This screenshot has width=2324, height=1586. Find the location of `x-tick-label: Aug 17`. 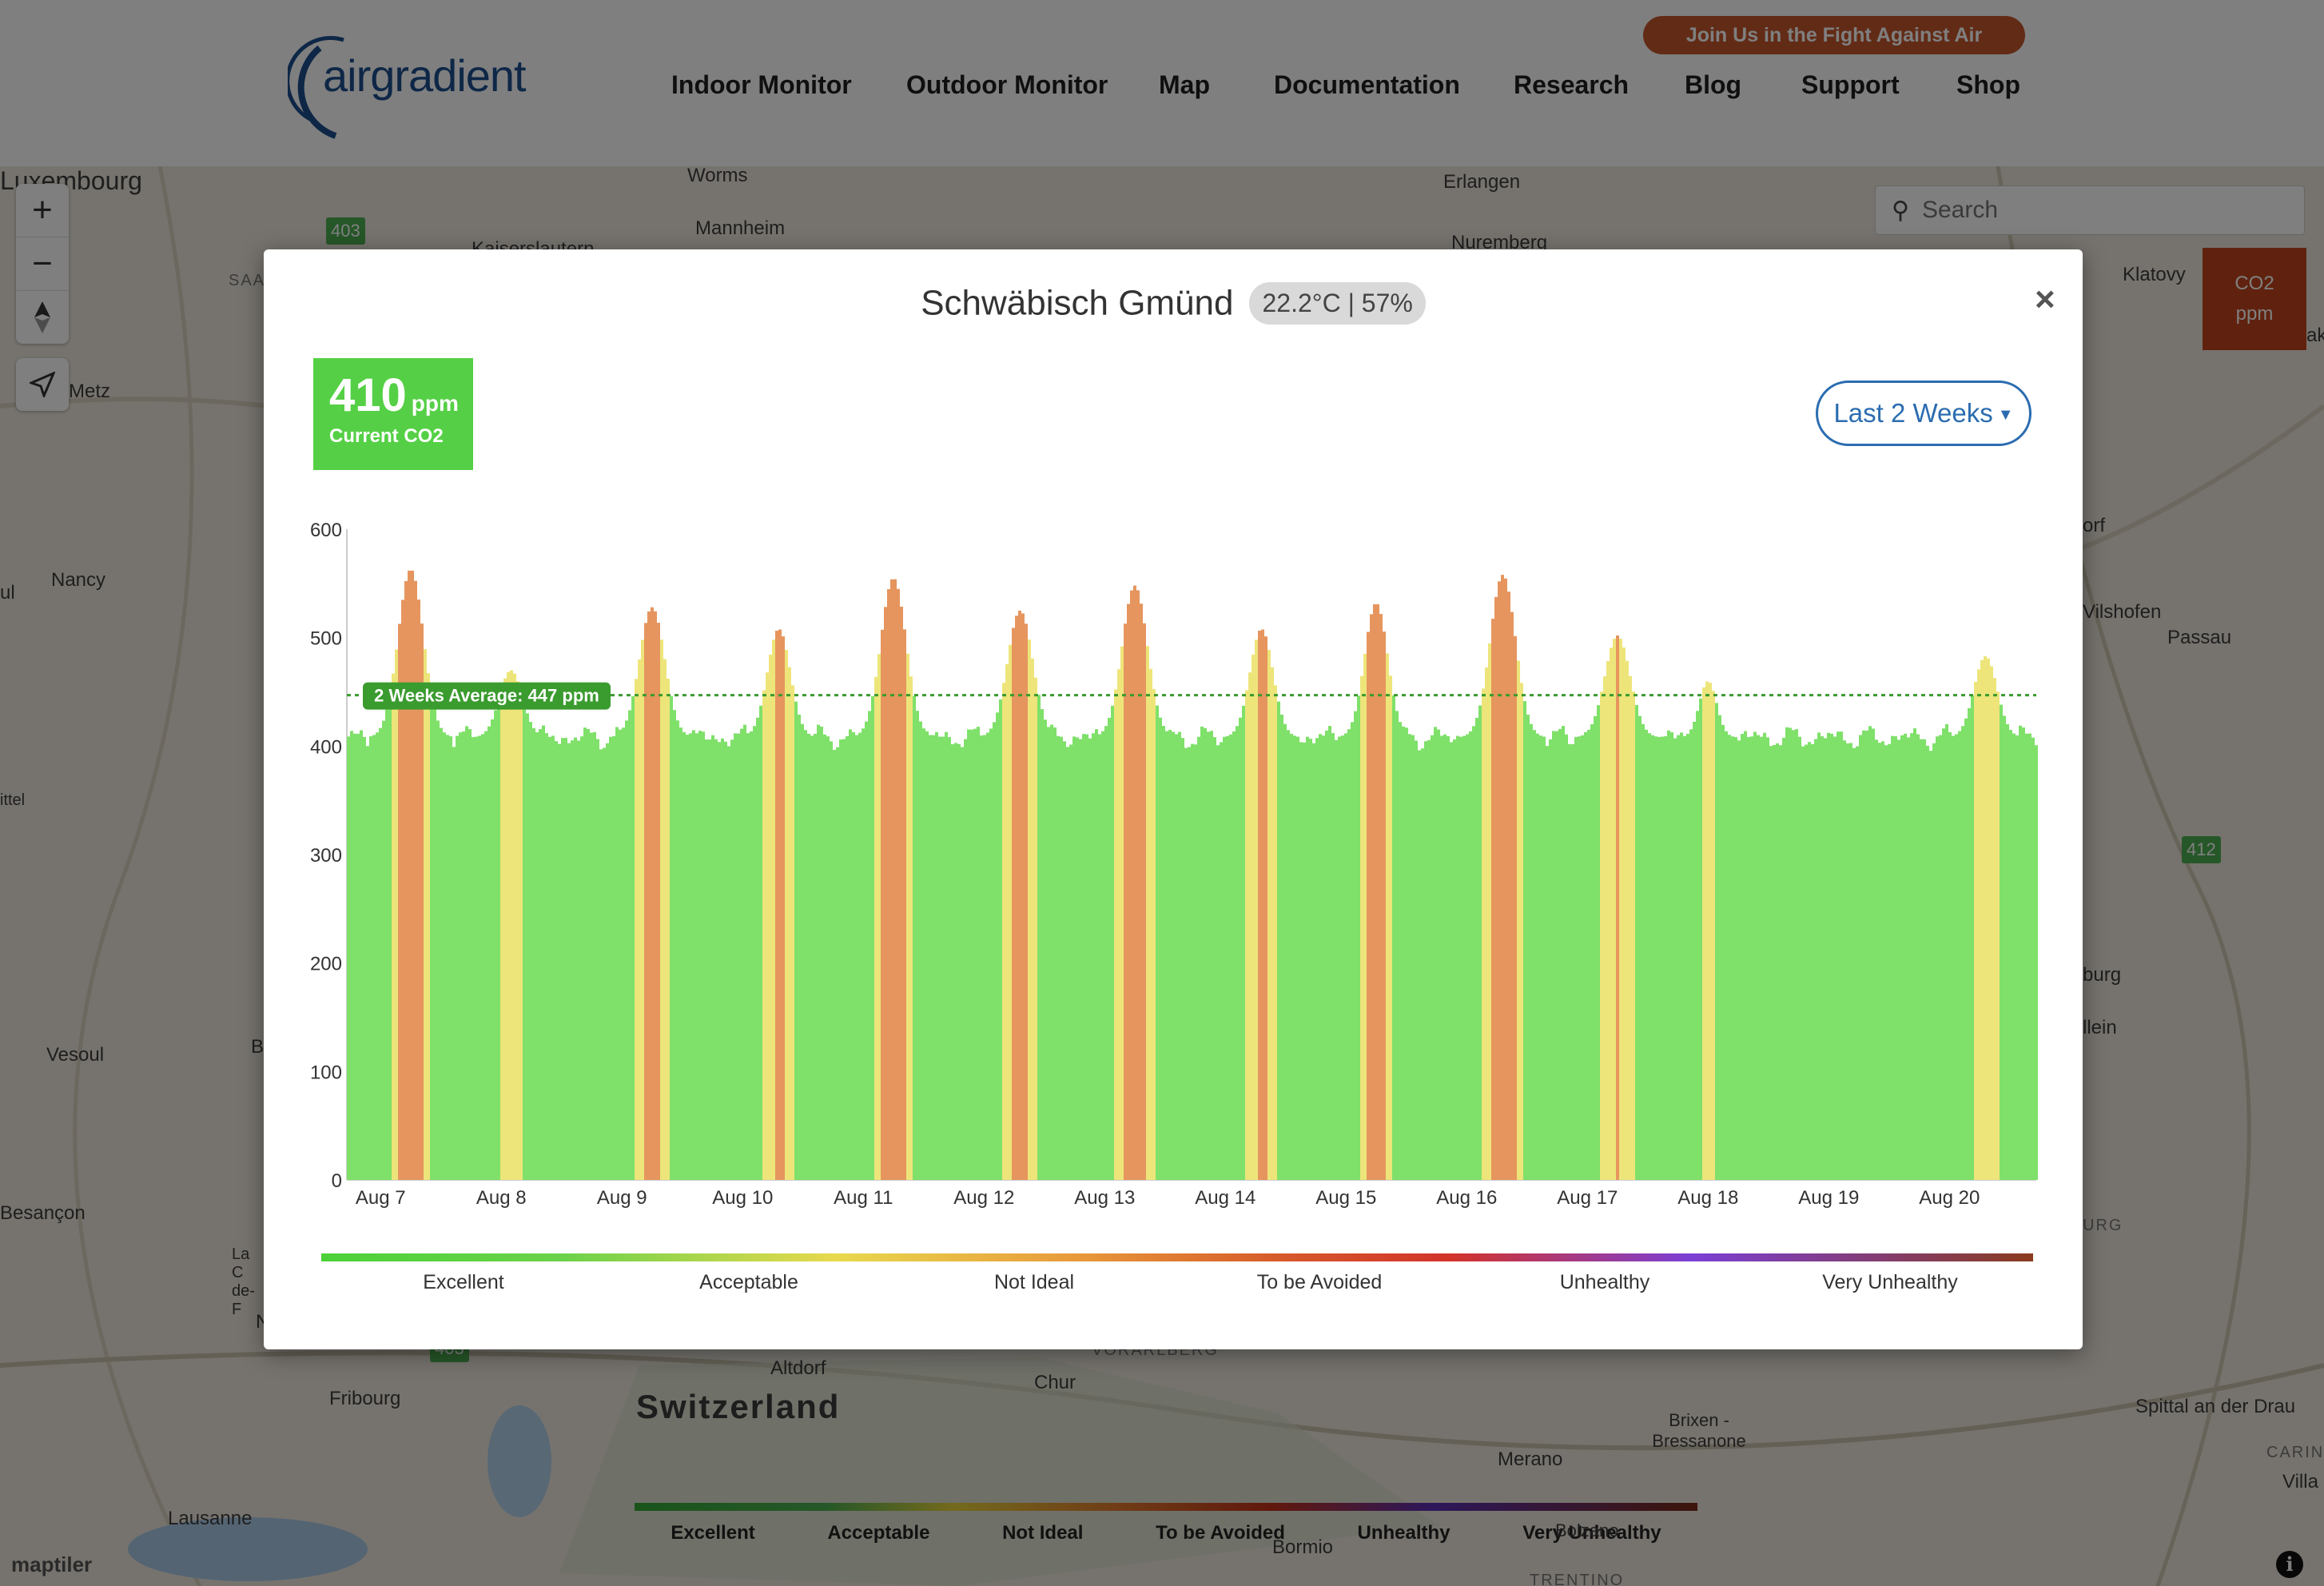

x-tick-label: Aug 17 is located at coordinates (1587, 1198).